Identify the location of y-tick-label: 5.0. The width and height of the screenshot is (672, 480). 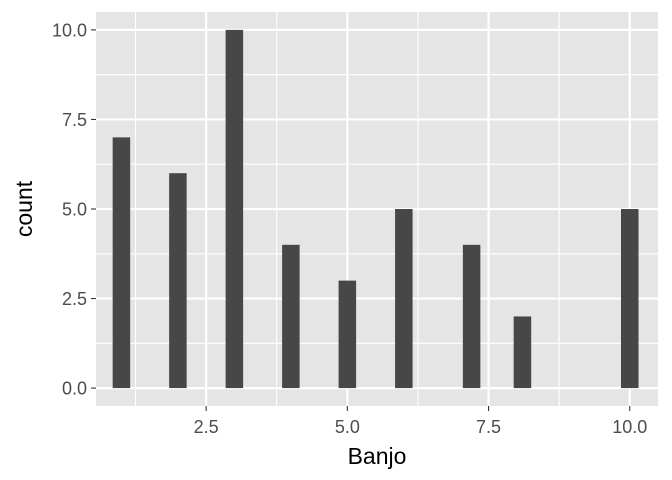
(74, 210).